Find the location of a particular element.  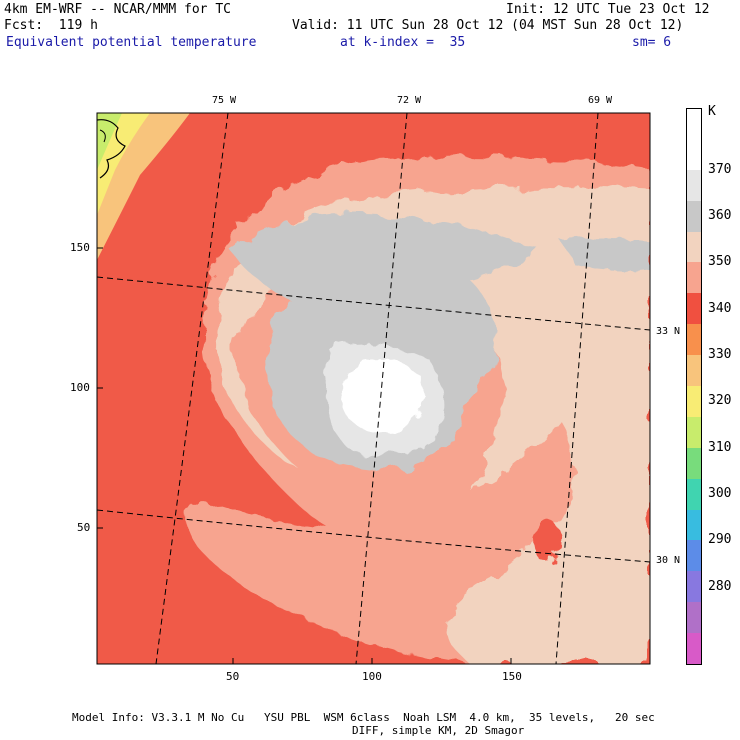

model-info-physics: DIFF, simple KM, 2D Smagor is located at coordinates (438, 730).